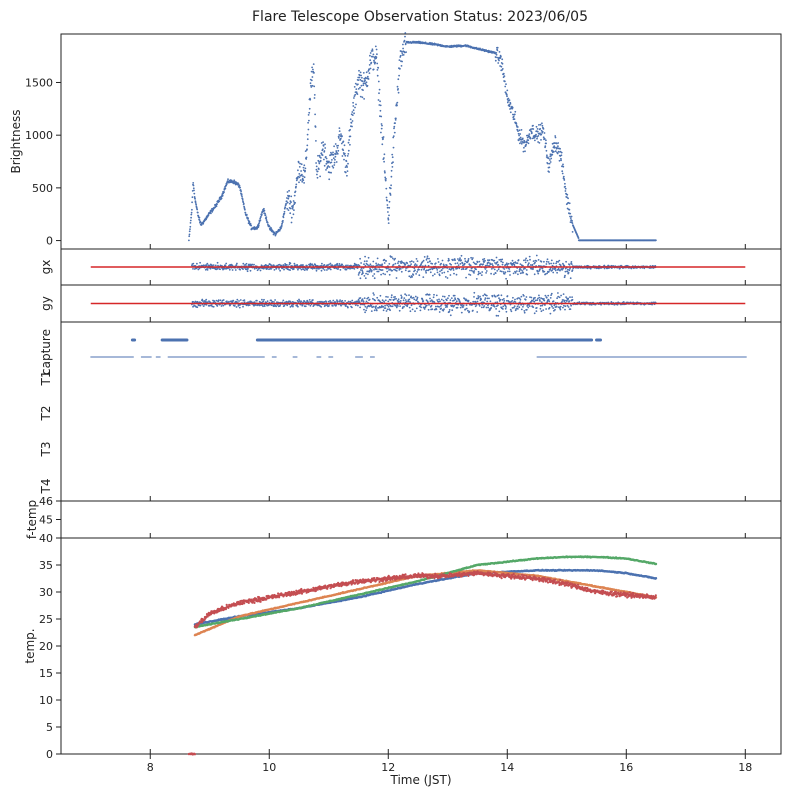 This screenshot has height=798, width=789. Describe the element at coordinates (421, 519) in the screenshot. I see `axes-frame-f-temp` at that location.